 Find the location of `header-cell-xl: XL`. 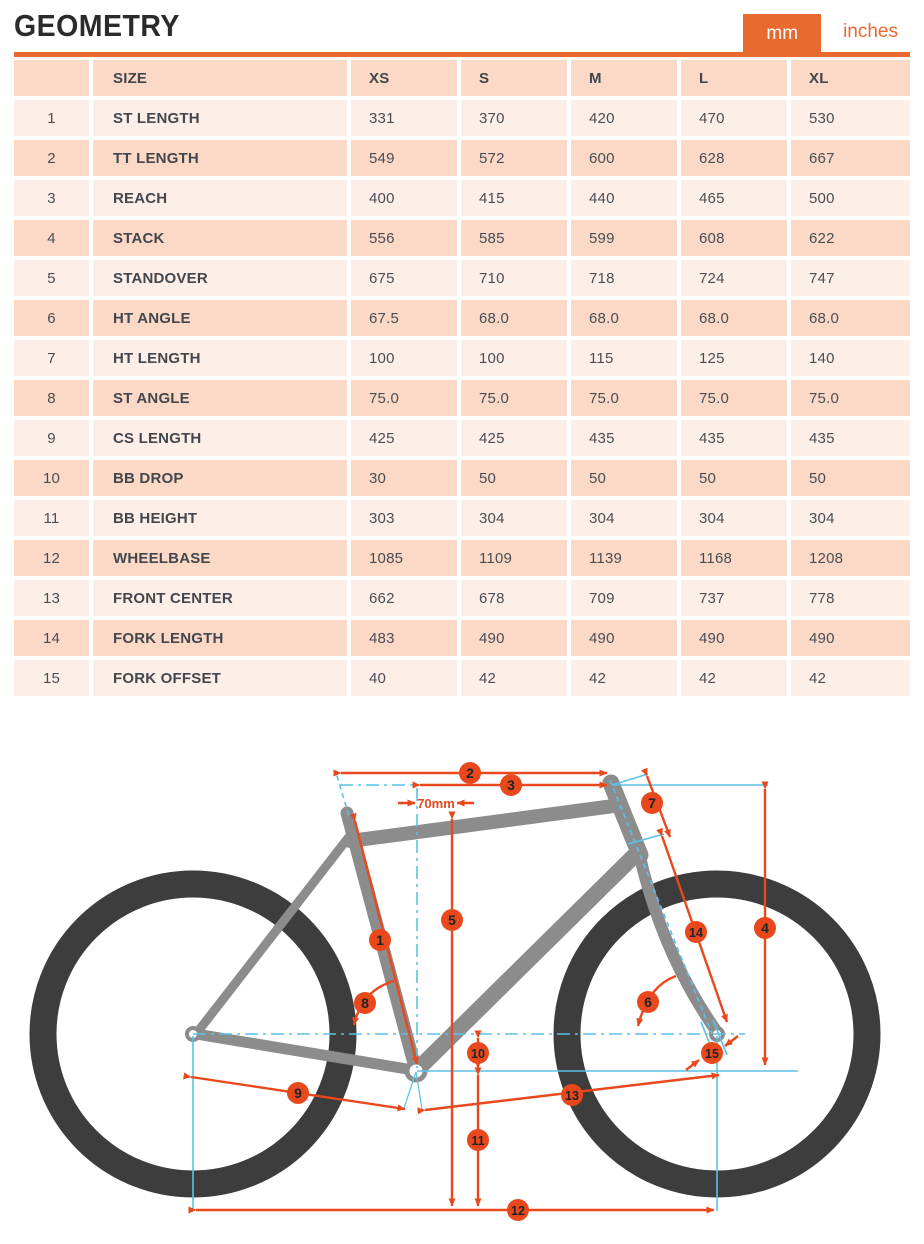

header-cell-xl: XL is located at coordinates (850, 78).